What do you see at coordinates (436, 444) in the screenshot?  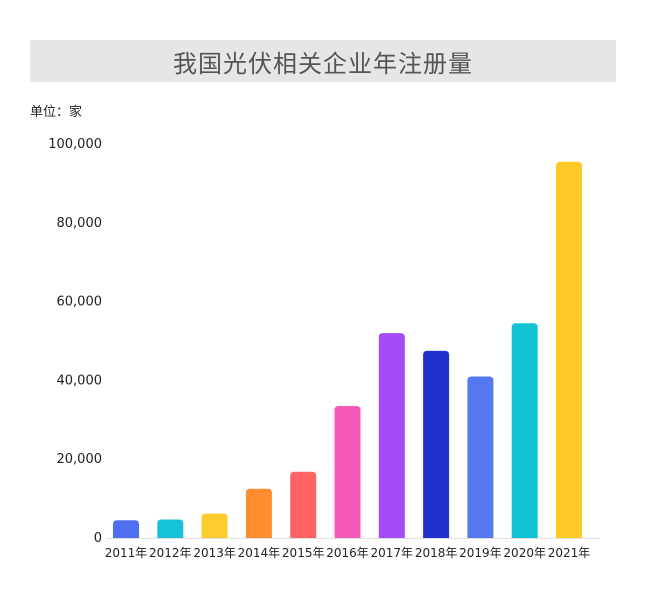 I see `bar-2018年` at bounding box center [436, 444].